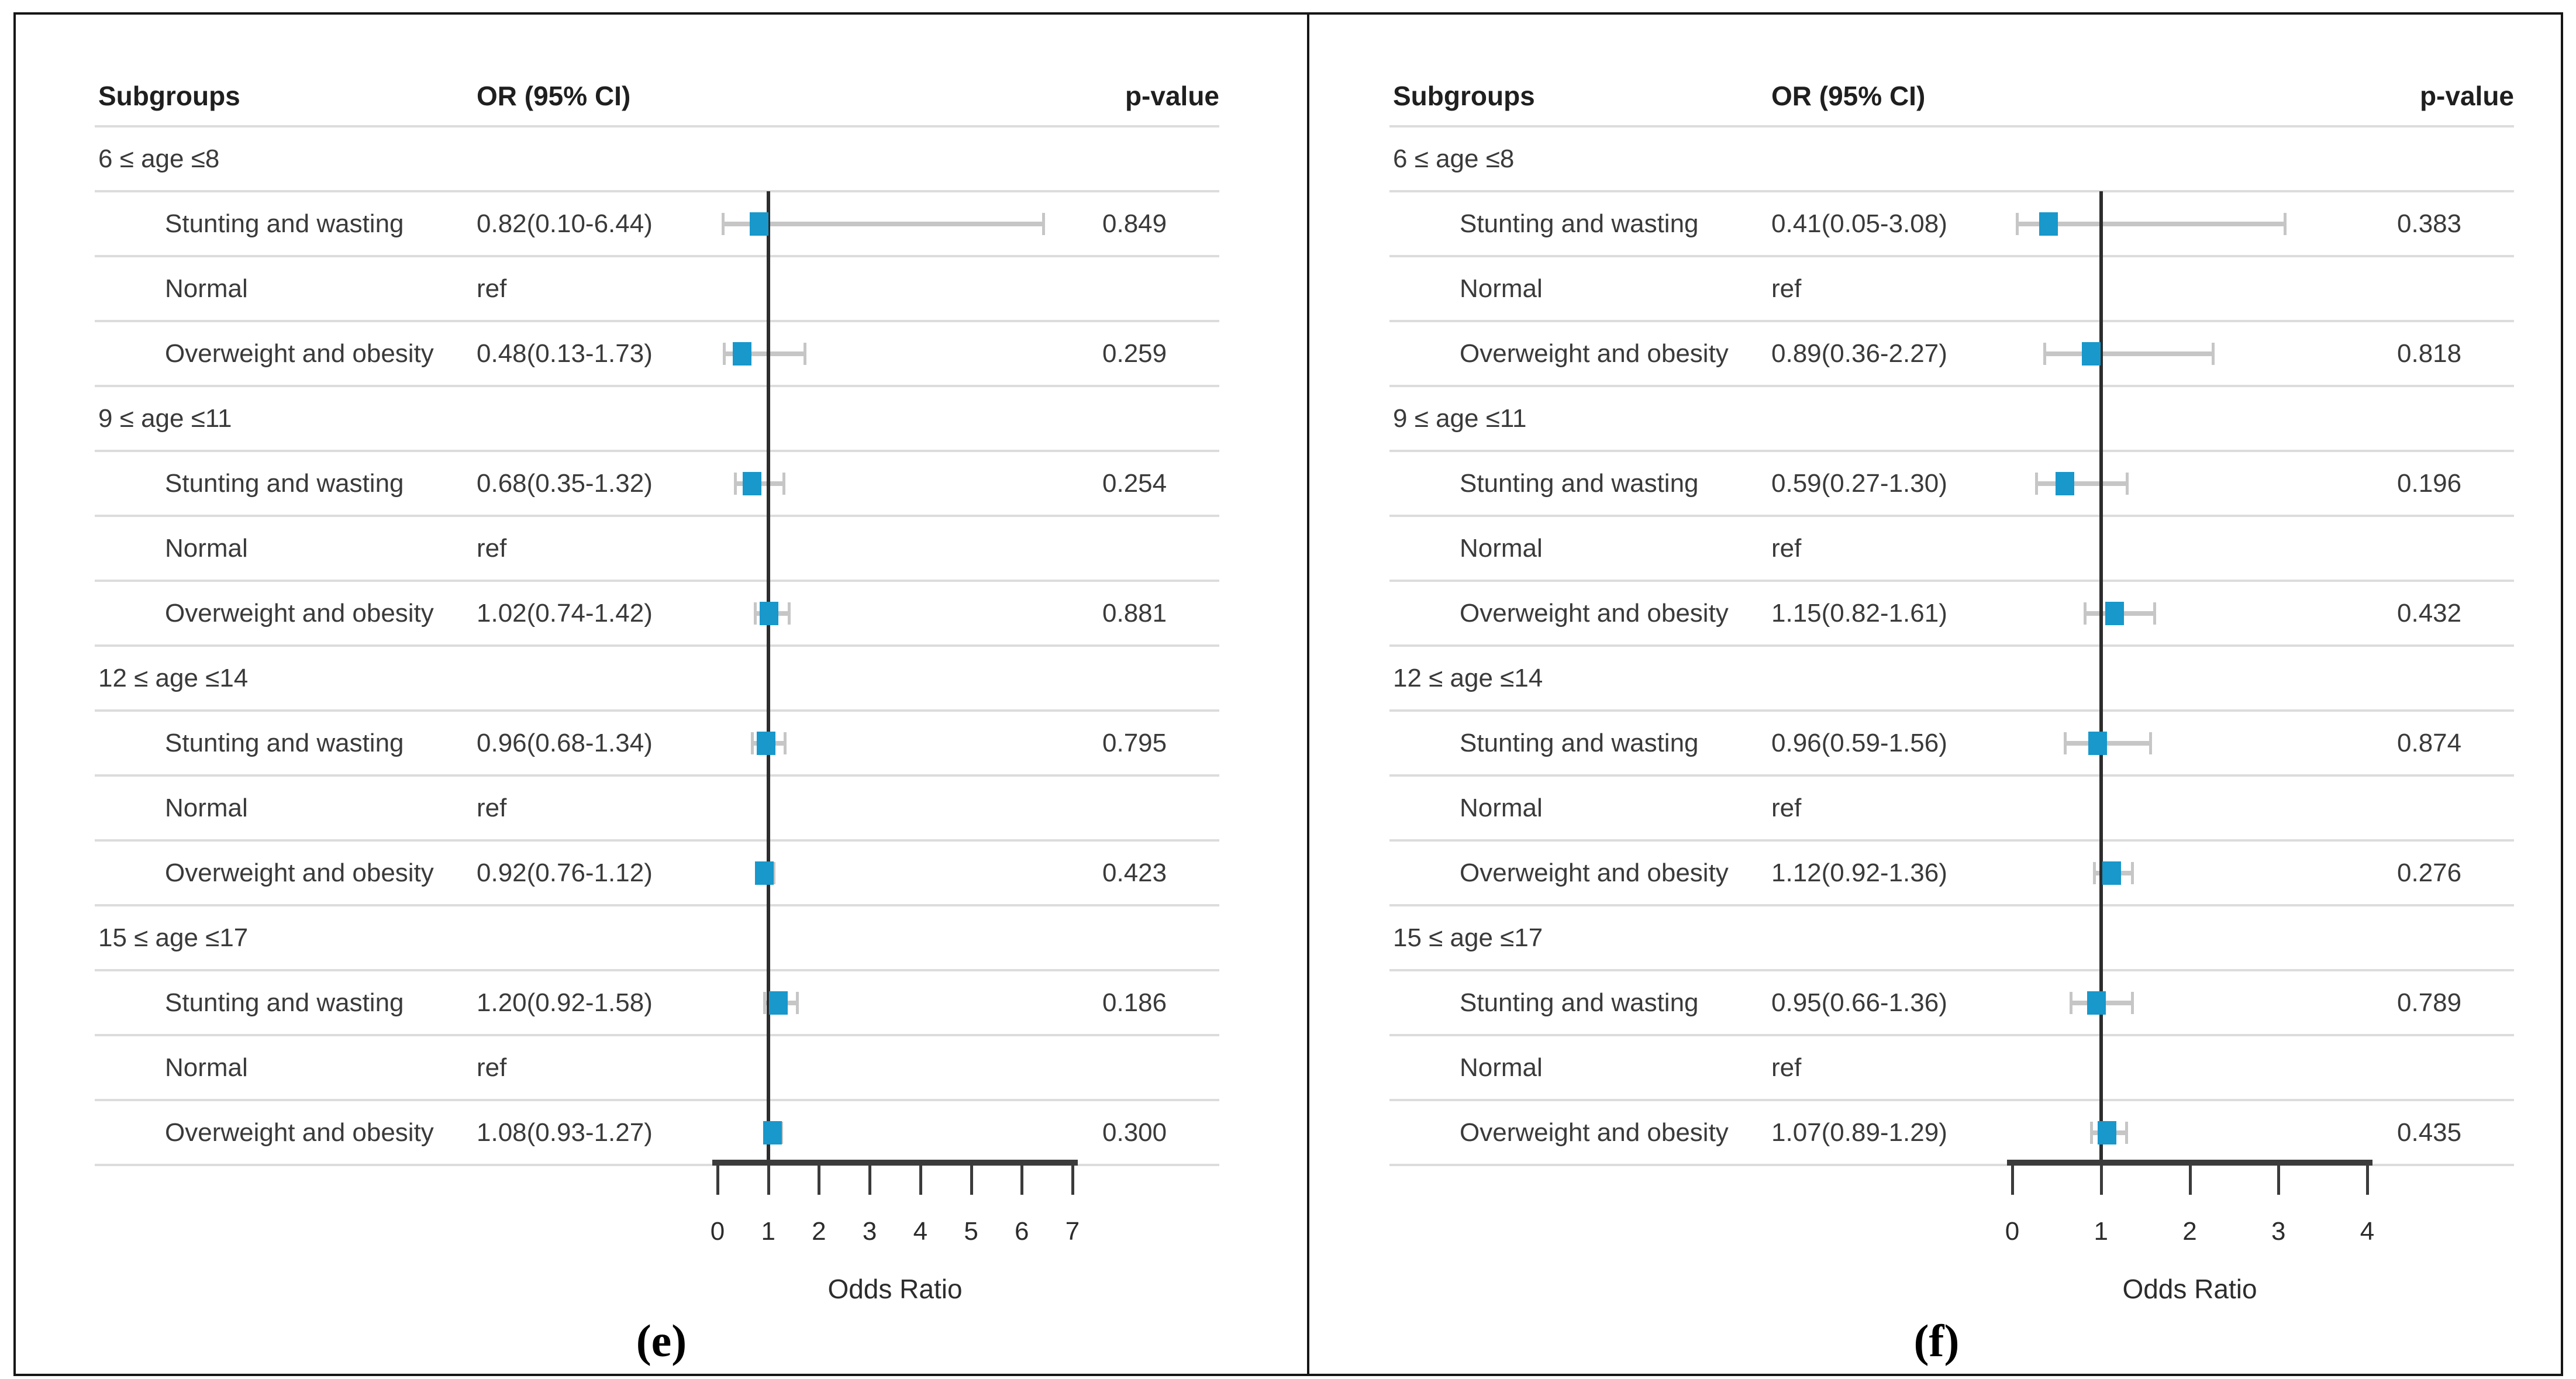 Image resolution: width=2576 pixels, height=1379 pixels. I want to click on p-value: 0.789, so click(2430, 1002).